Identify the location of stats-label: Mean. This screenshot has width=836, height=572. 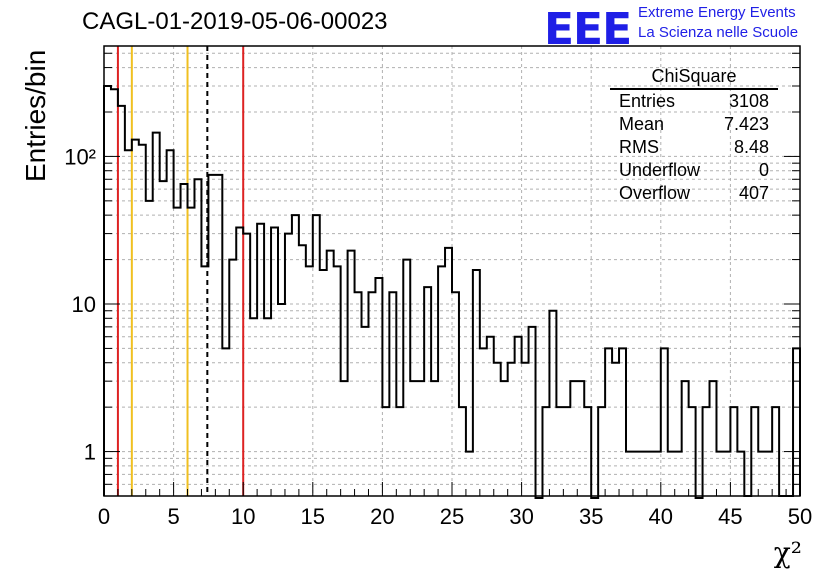
(642, 124).